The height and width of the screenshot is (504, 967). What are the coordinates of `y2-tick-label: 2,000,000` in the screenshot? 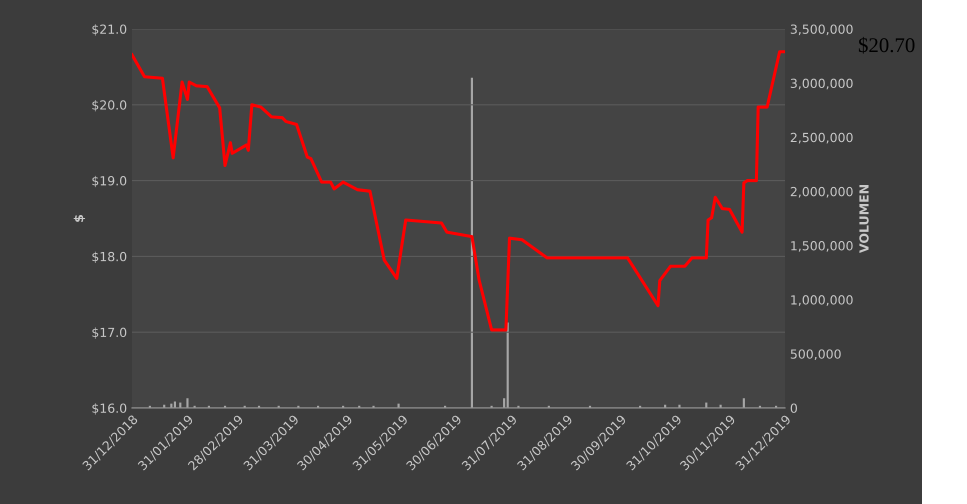 It's located at (821, 192).